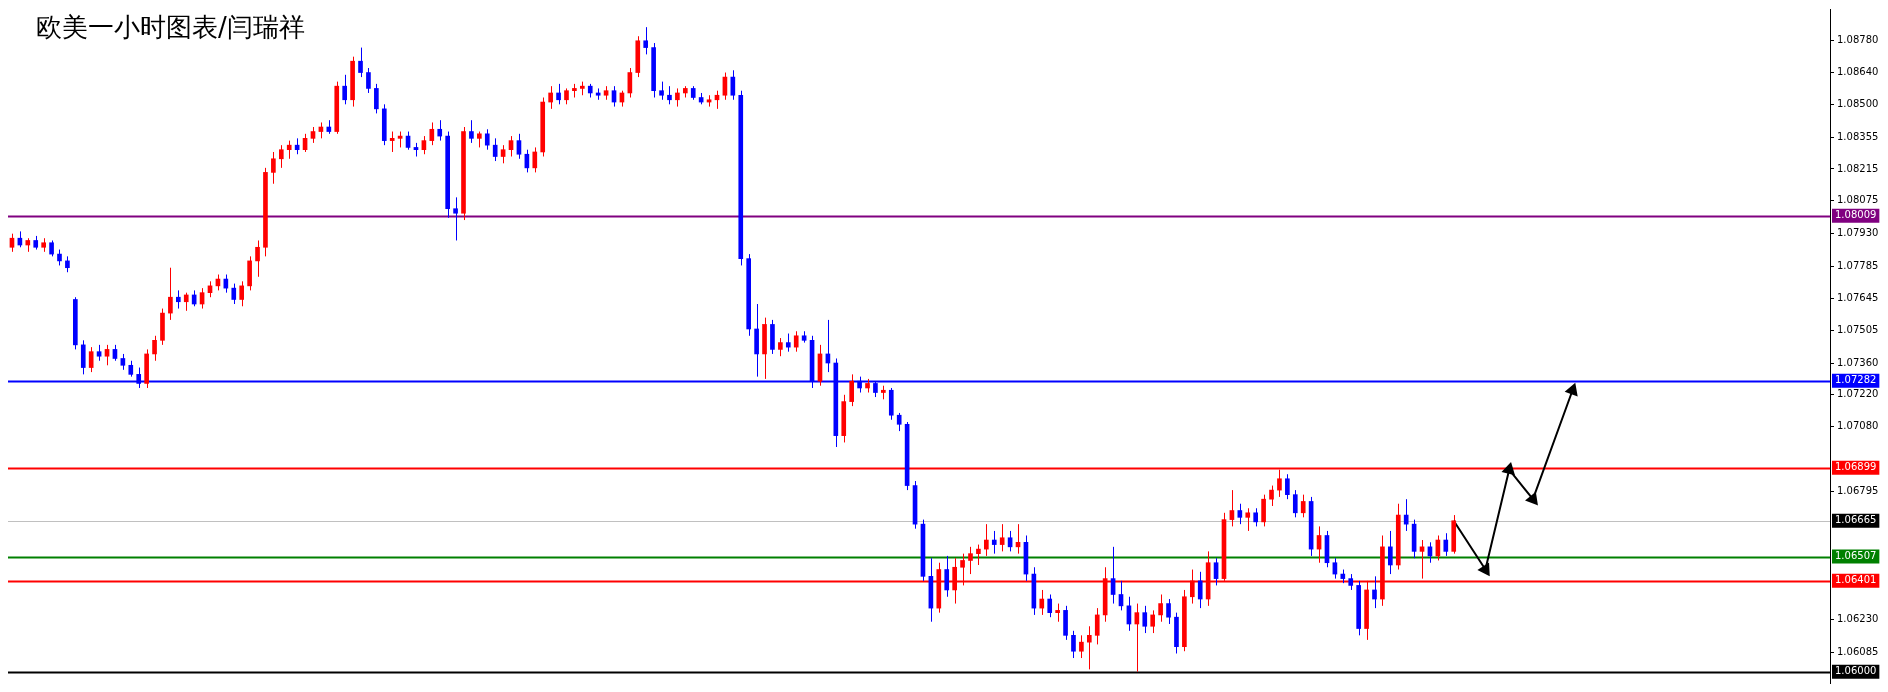  What do you see at coordinates (1858, 426) in the screenshot?
I see `y-tick-label: 1.07080` at bounding box center [1858, 426].